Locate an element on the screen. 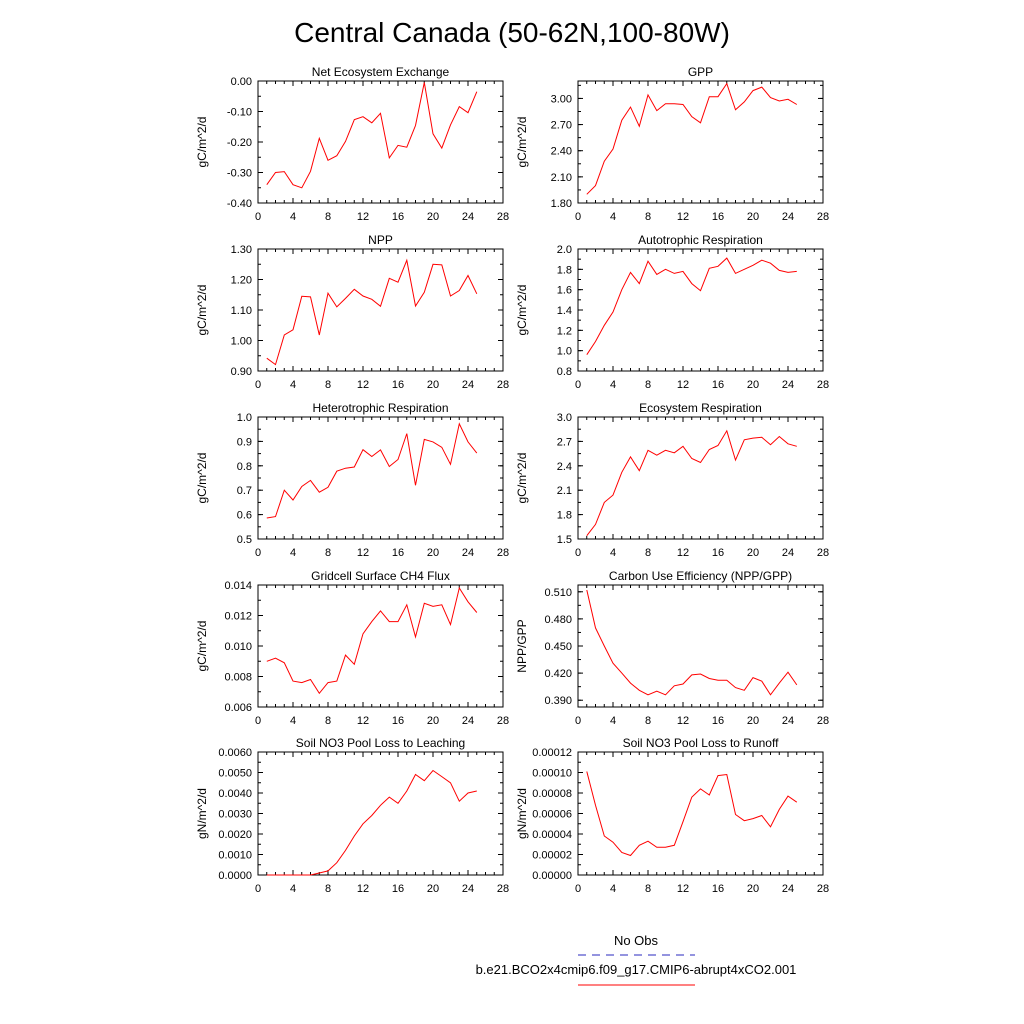  y-tick-label: 0.00000 is located at coordinates (552, 876).